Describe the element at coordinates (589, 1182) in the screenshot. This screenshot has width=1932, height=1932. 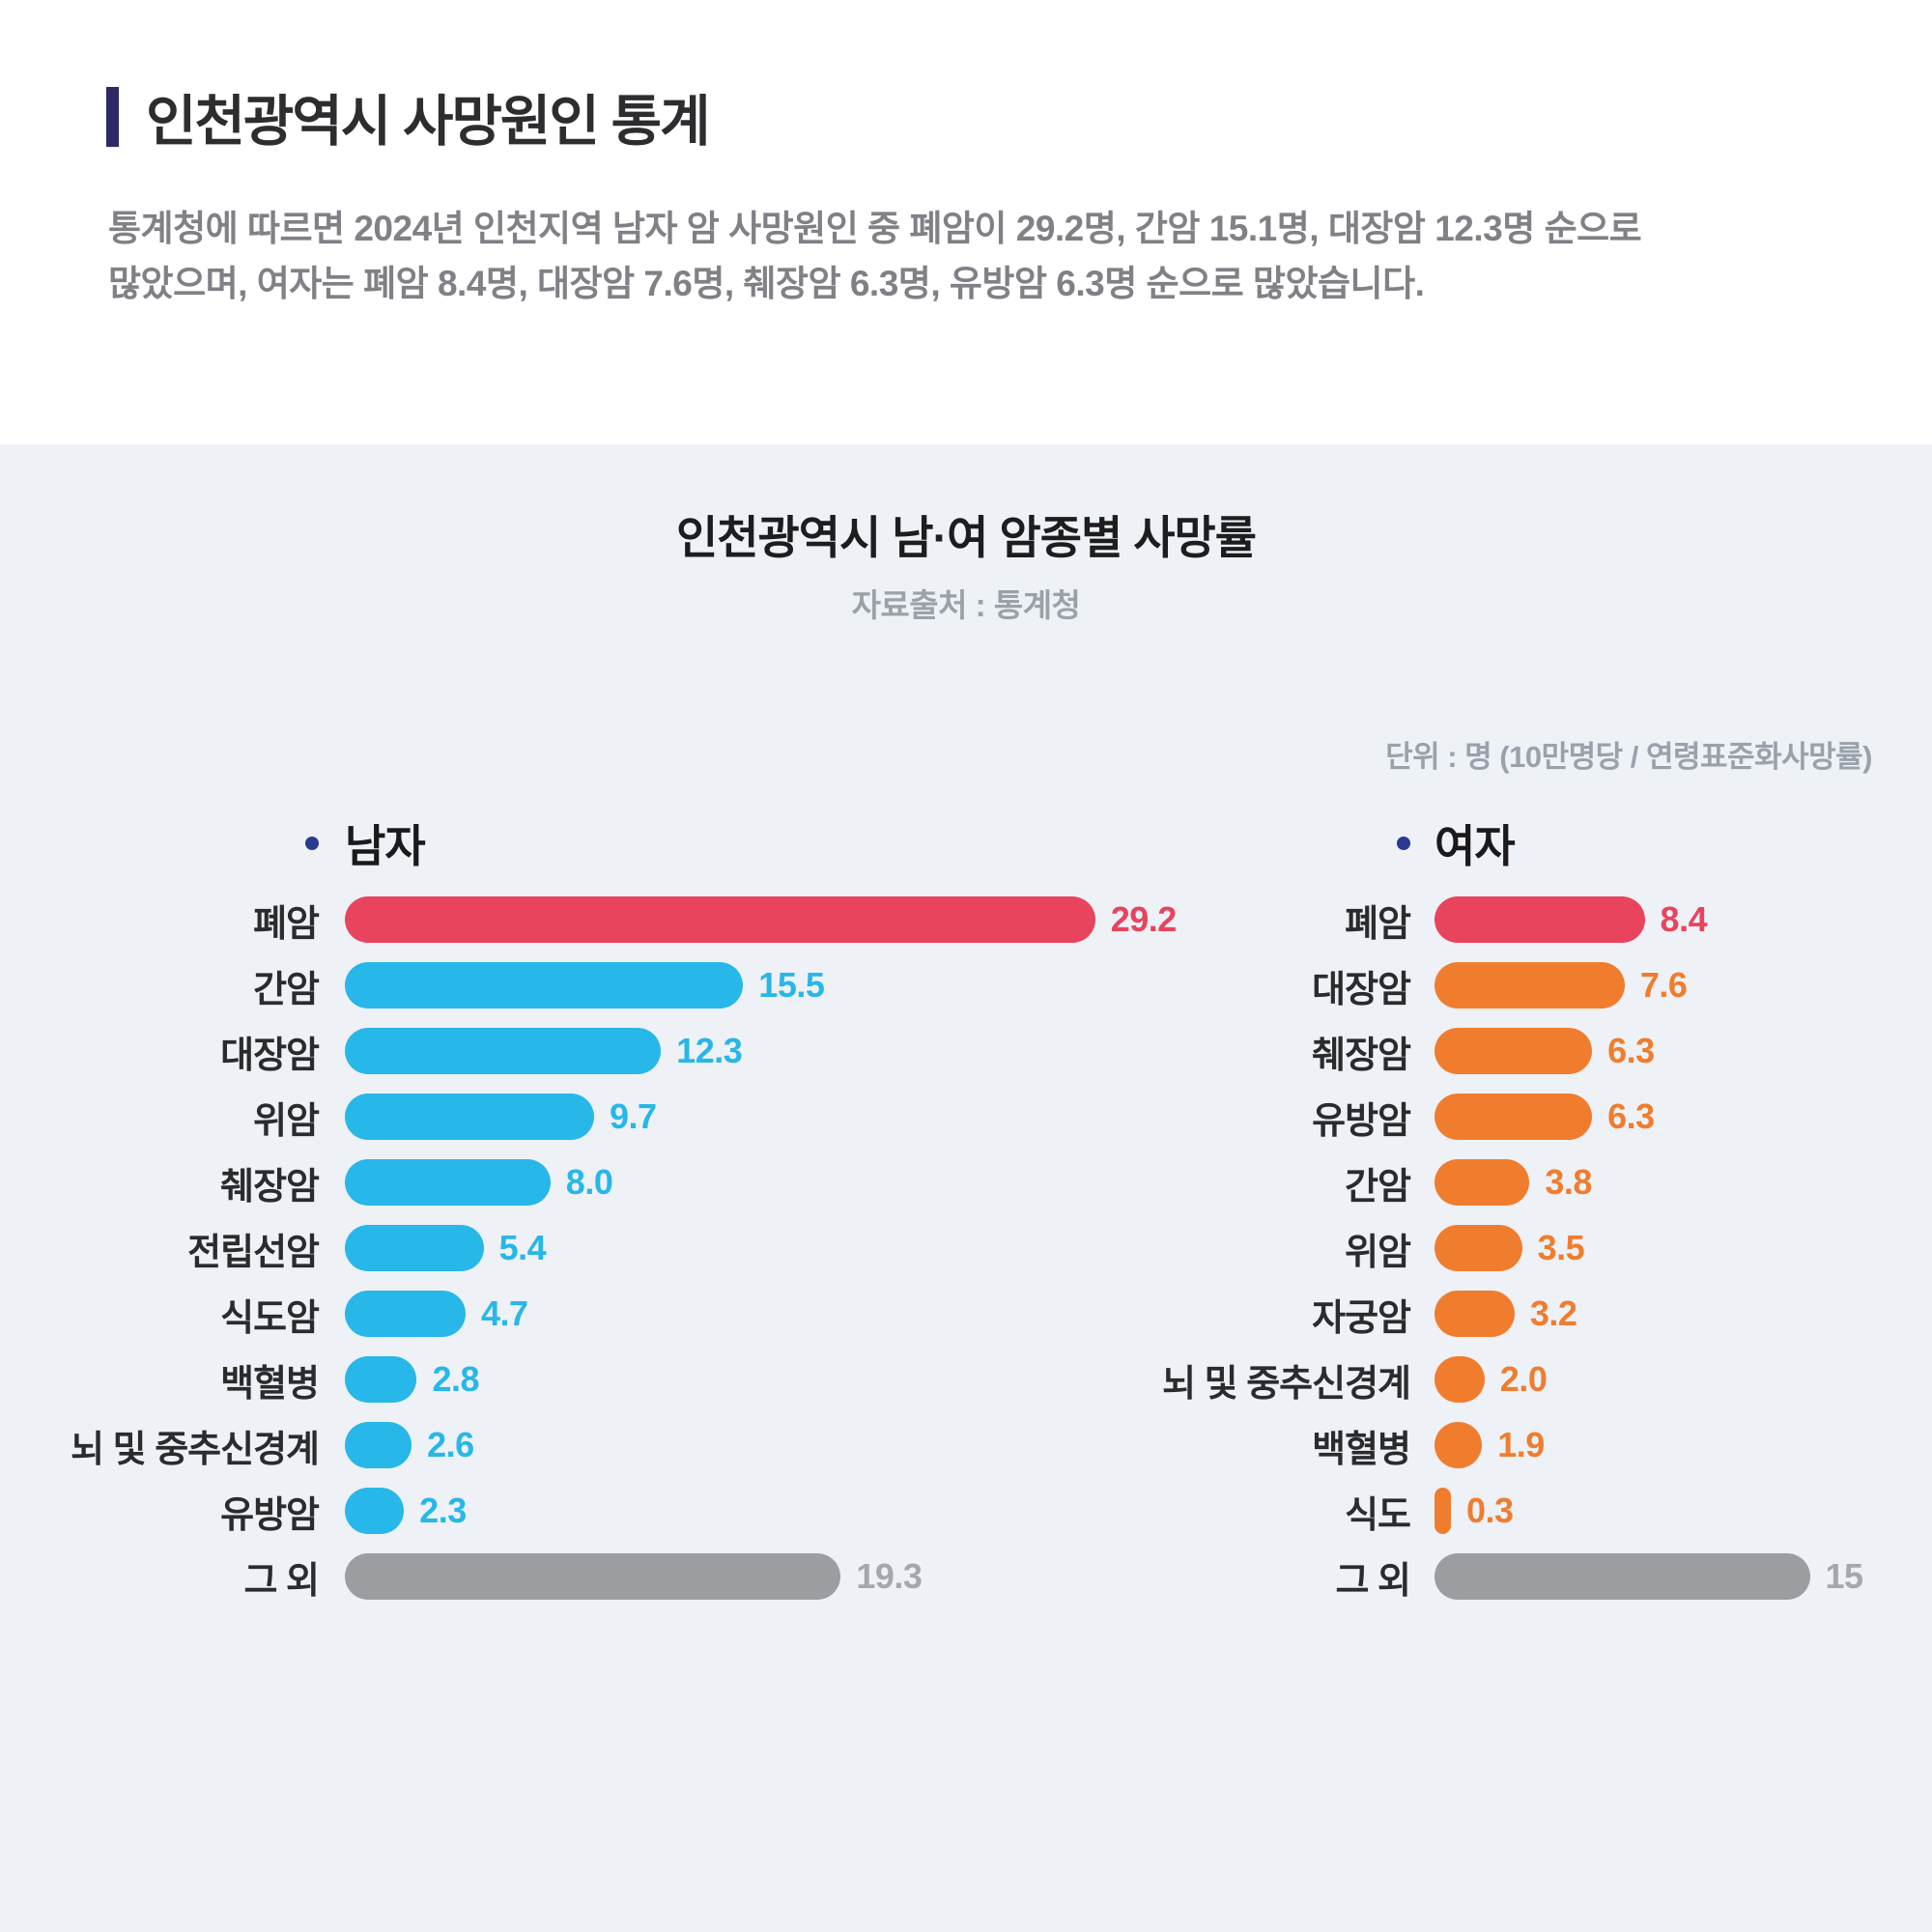
I see `bar-value: 8.0` at that location.